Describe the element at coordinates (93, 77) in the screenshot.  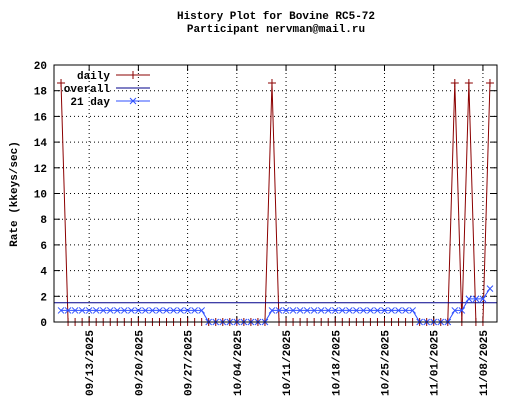
I see `legend-label: daily` at that location.